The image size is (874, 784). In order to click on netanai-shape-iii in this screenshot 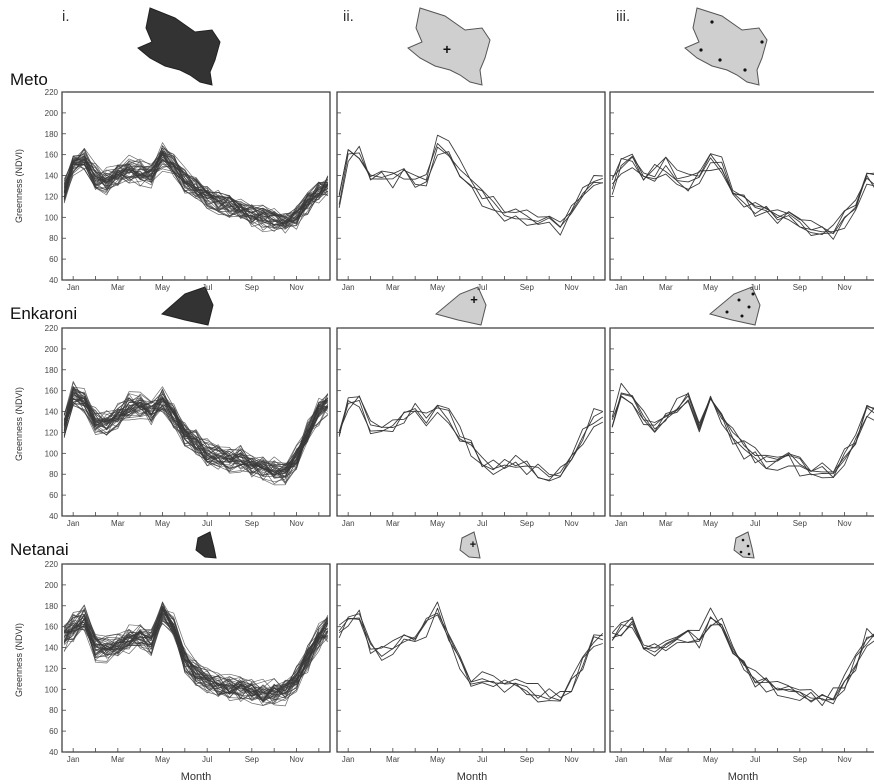, I will do `click(744, 545)`.